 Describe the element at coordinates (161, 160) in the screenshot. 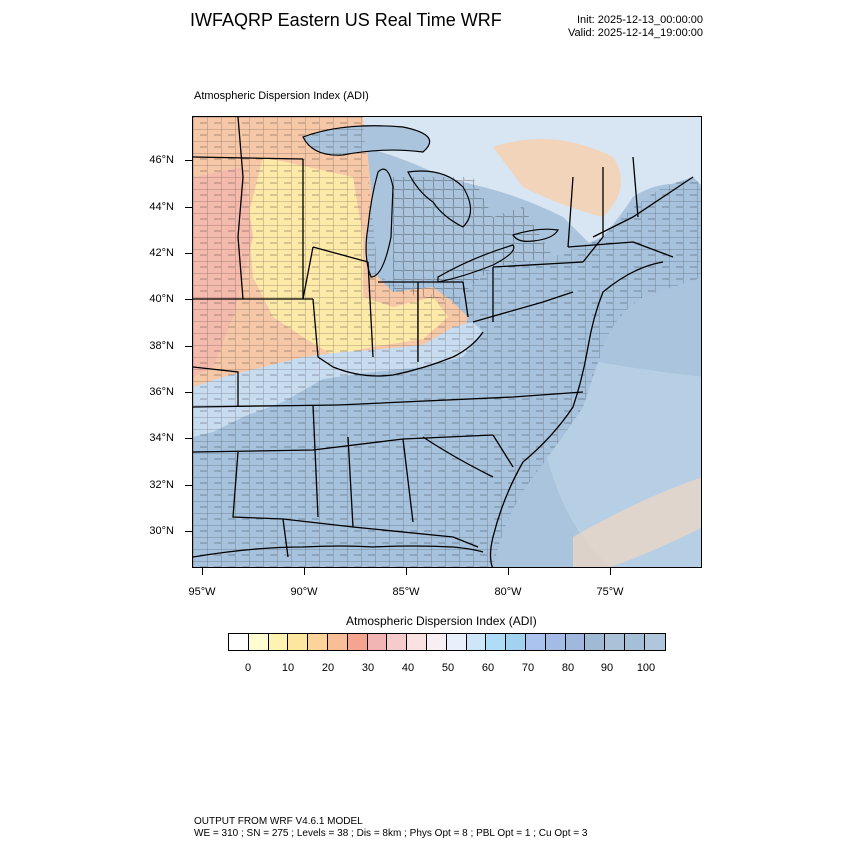

I see `lat-label-46: 46°N` at that location.